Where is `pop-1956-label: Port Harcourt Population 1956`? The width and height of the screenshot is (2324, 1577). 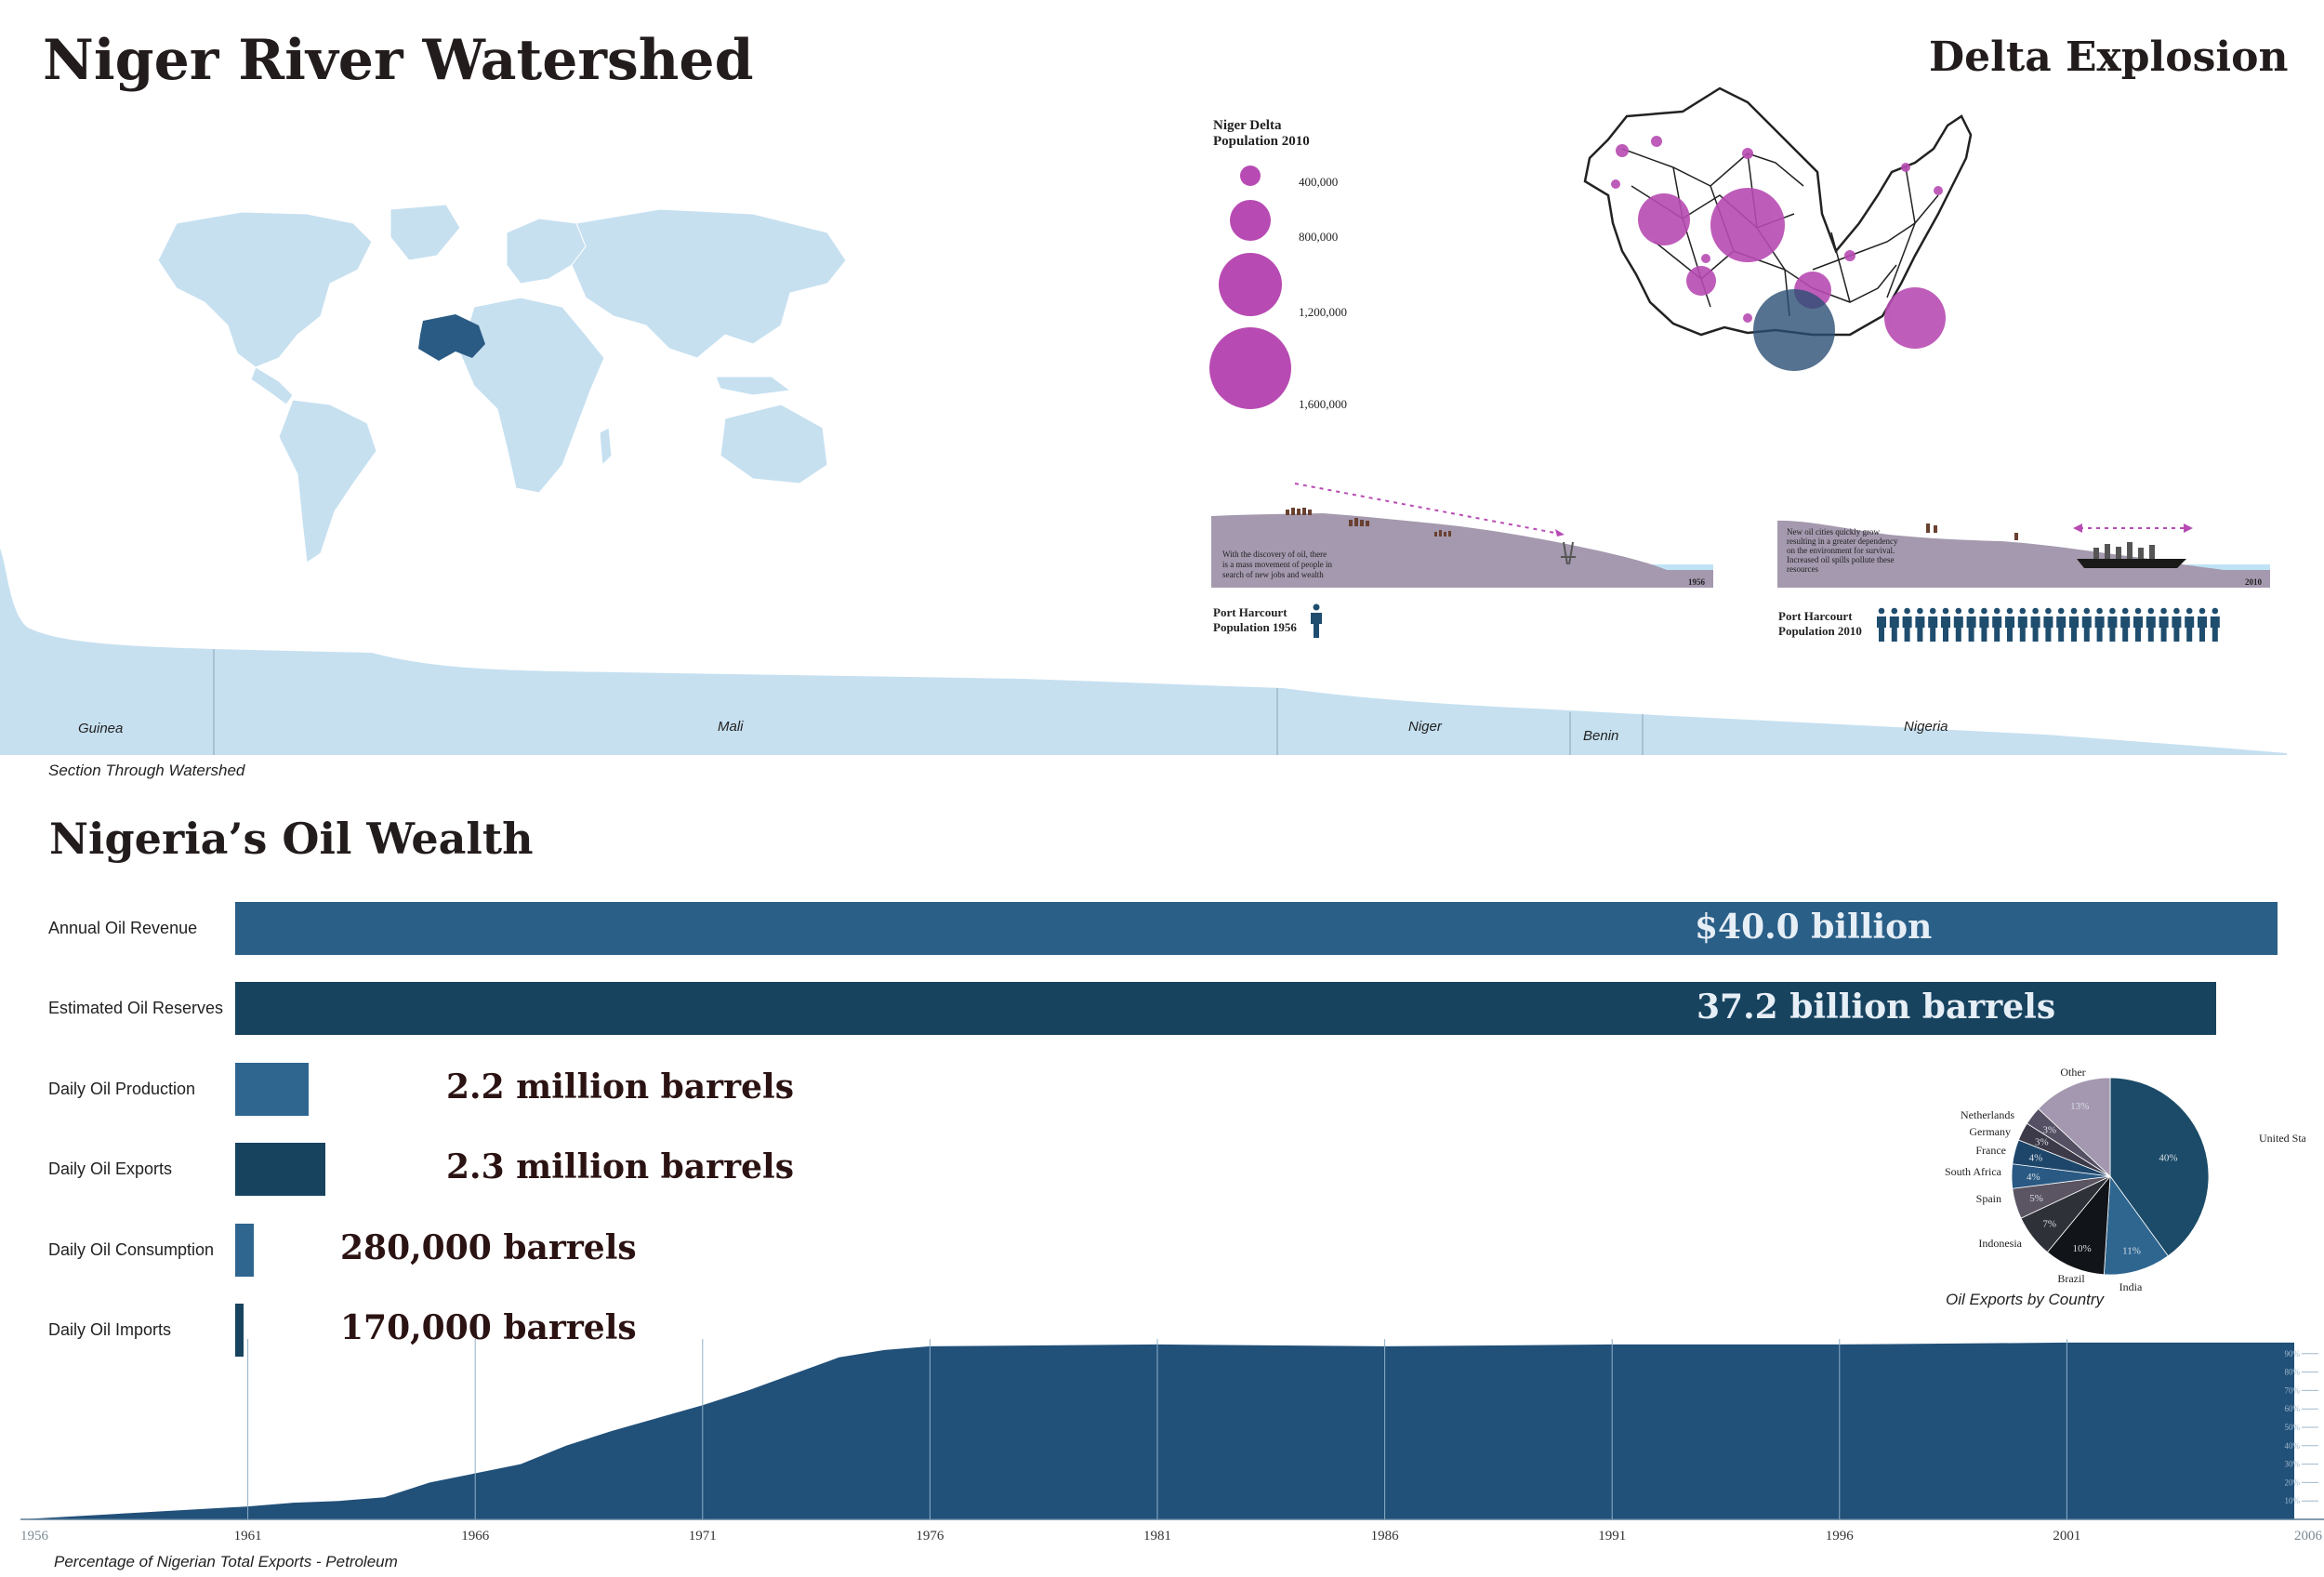 pop-1956-label: Port Harcourt Population 1956 is located at coordinates (1255, 620).